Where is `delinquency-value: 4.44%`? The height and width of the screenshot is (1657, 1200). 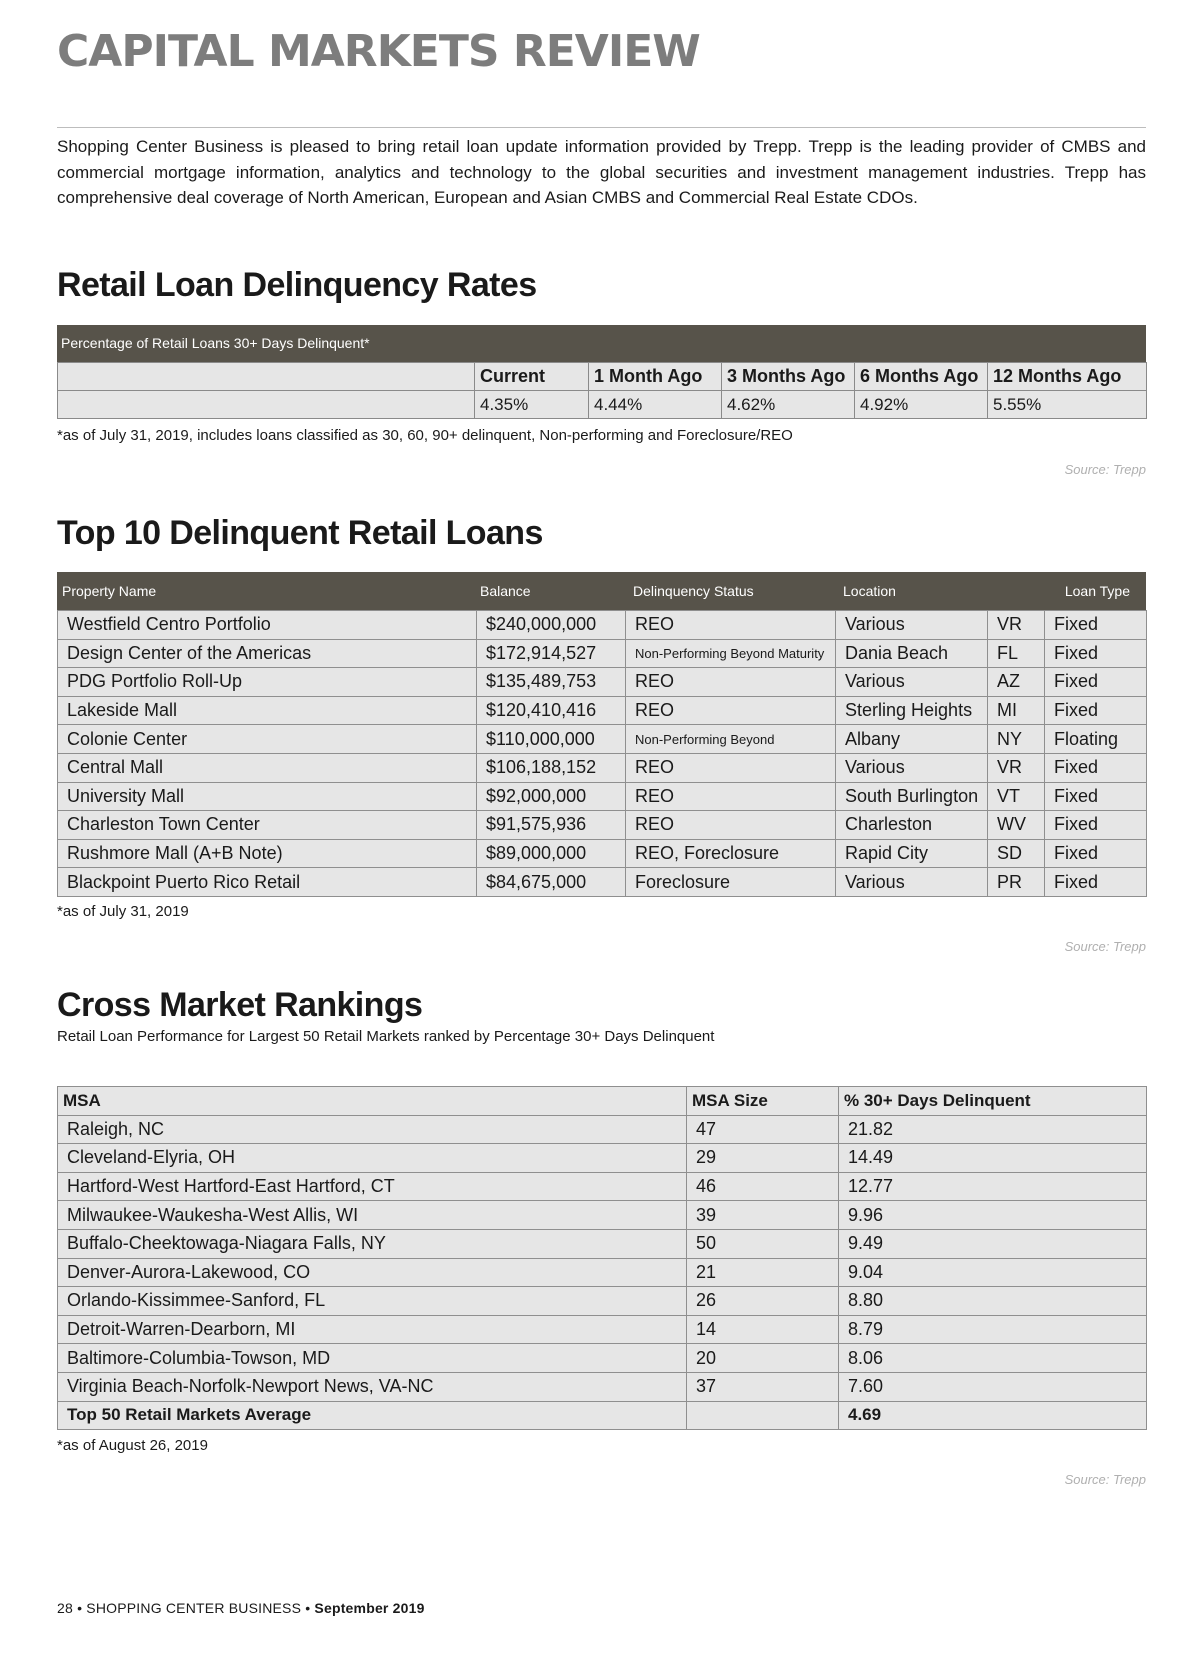
delinquency-value: 4.44% is located at coordinates (655, 404).